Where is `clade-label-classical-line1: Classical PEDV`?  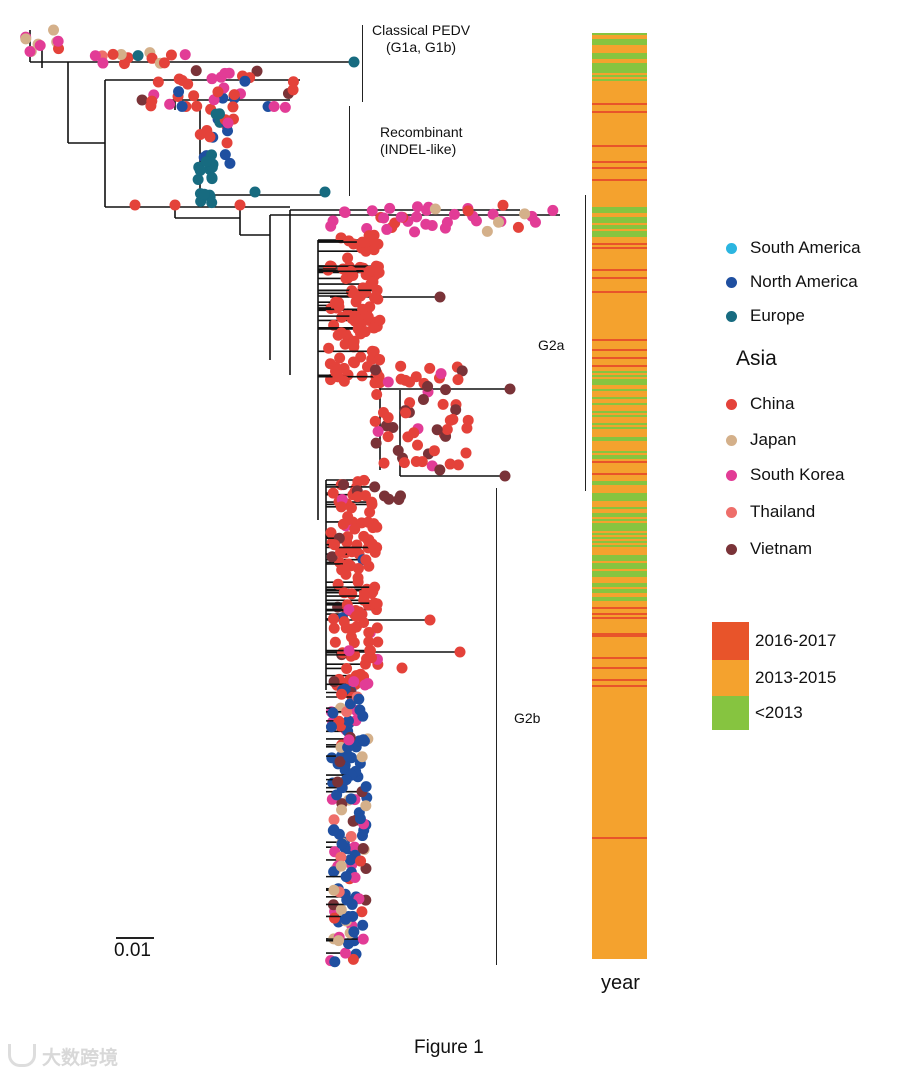 clade-label-classical-line1: Classical PEDV is located at coordinates (421, 30).